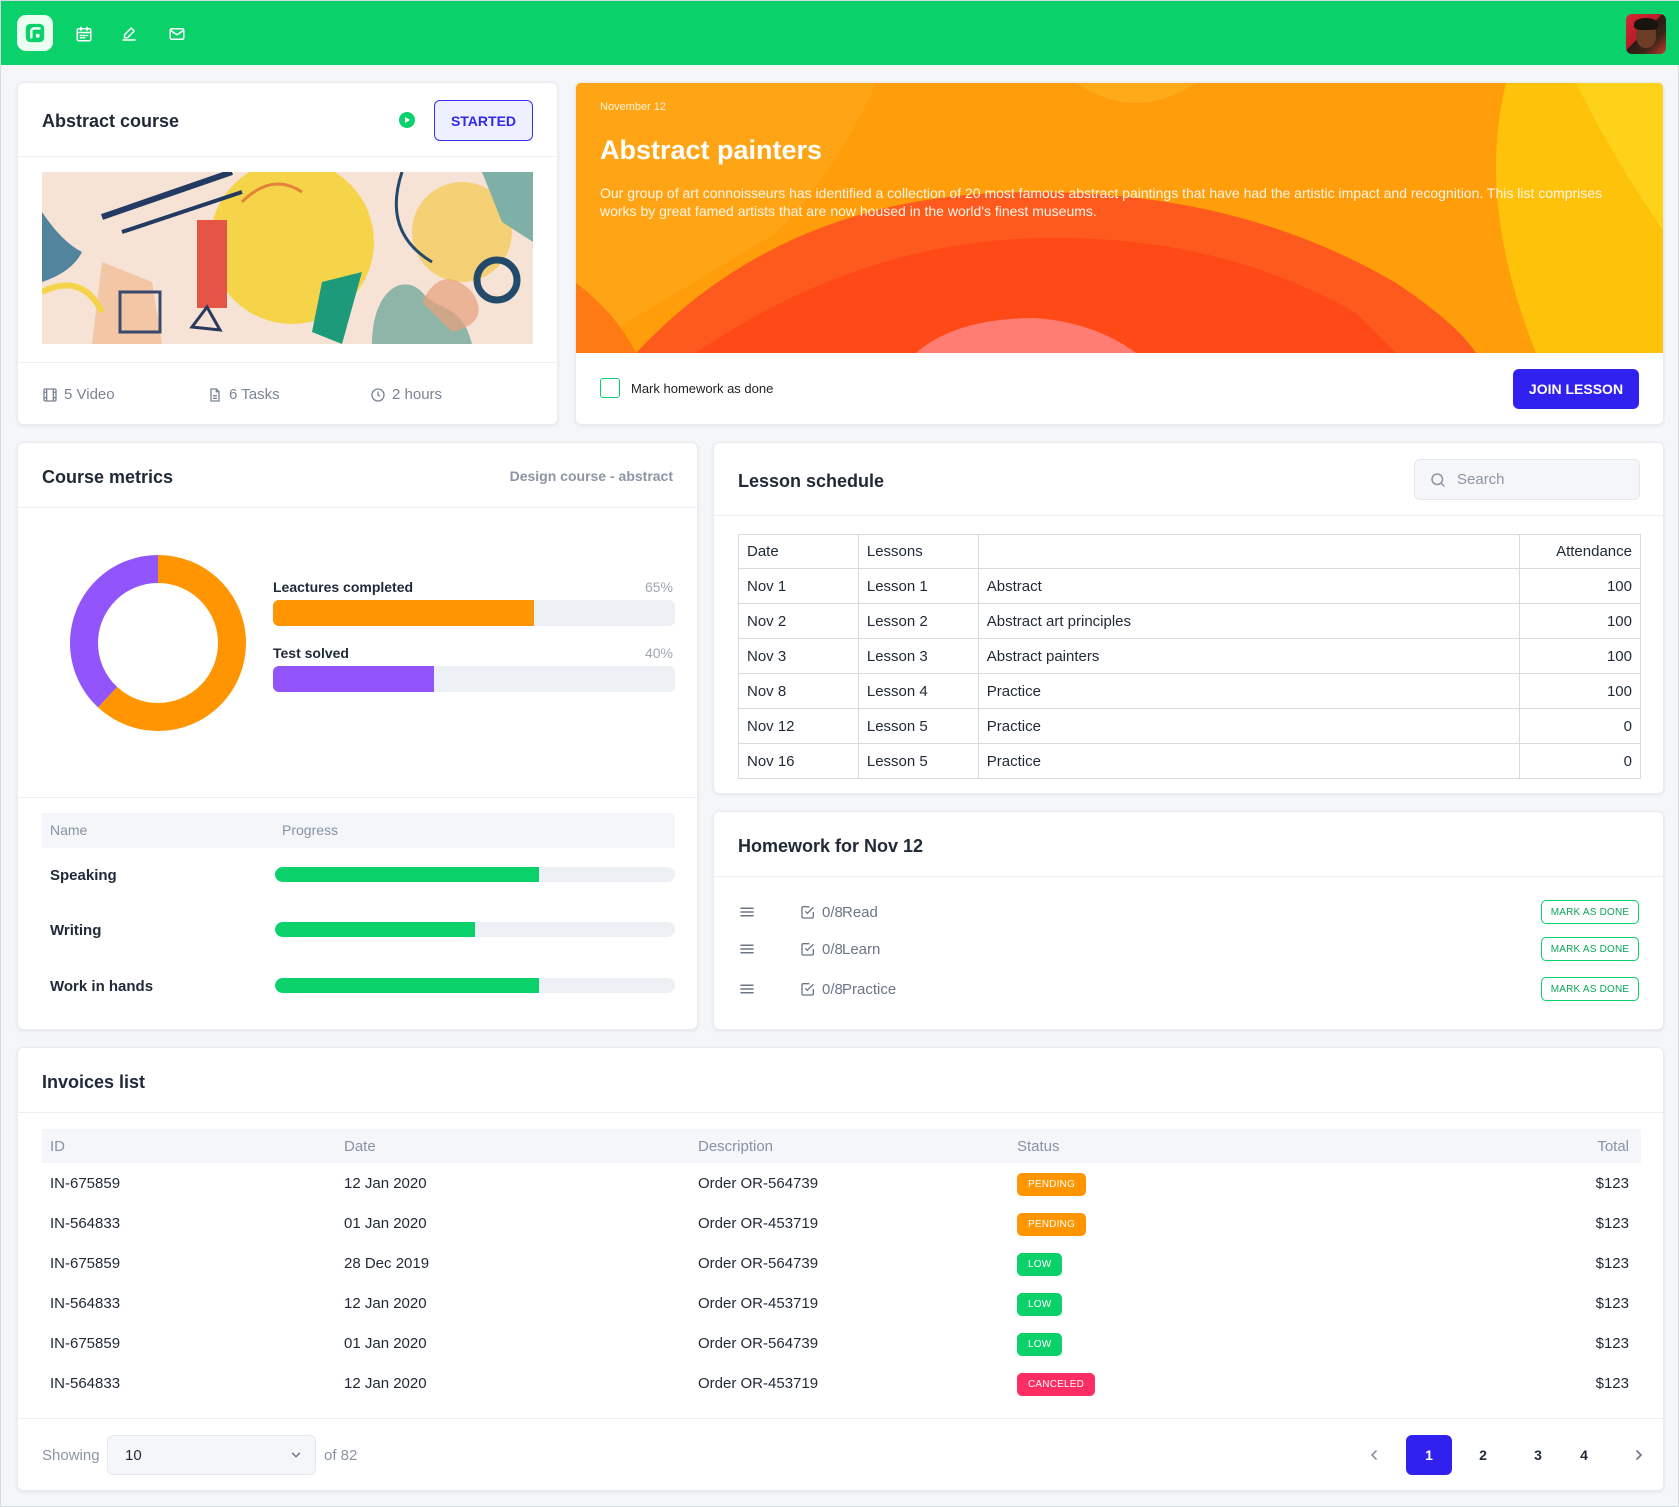 The height and width of the screenshot is (1507, 1679). What do you see at coordinates (711, 150) in the screenshot?
I see `lesson-title: Abstract painters` at bounding box center [711, 150].